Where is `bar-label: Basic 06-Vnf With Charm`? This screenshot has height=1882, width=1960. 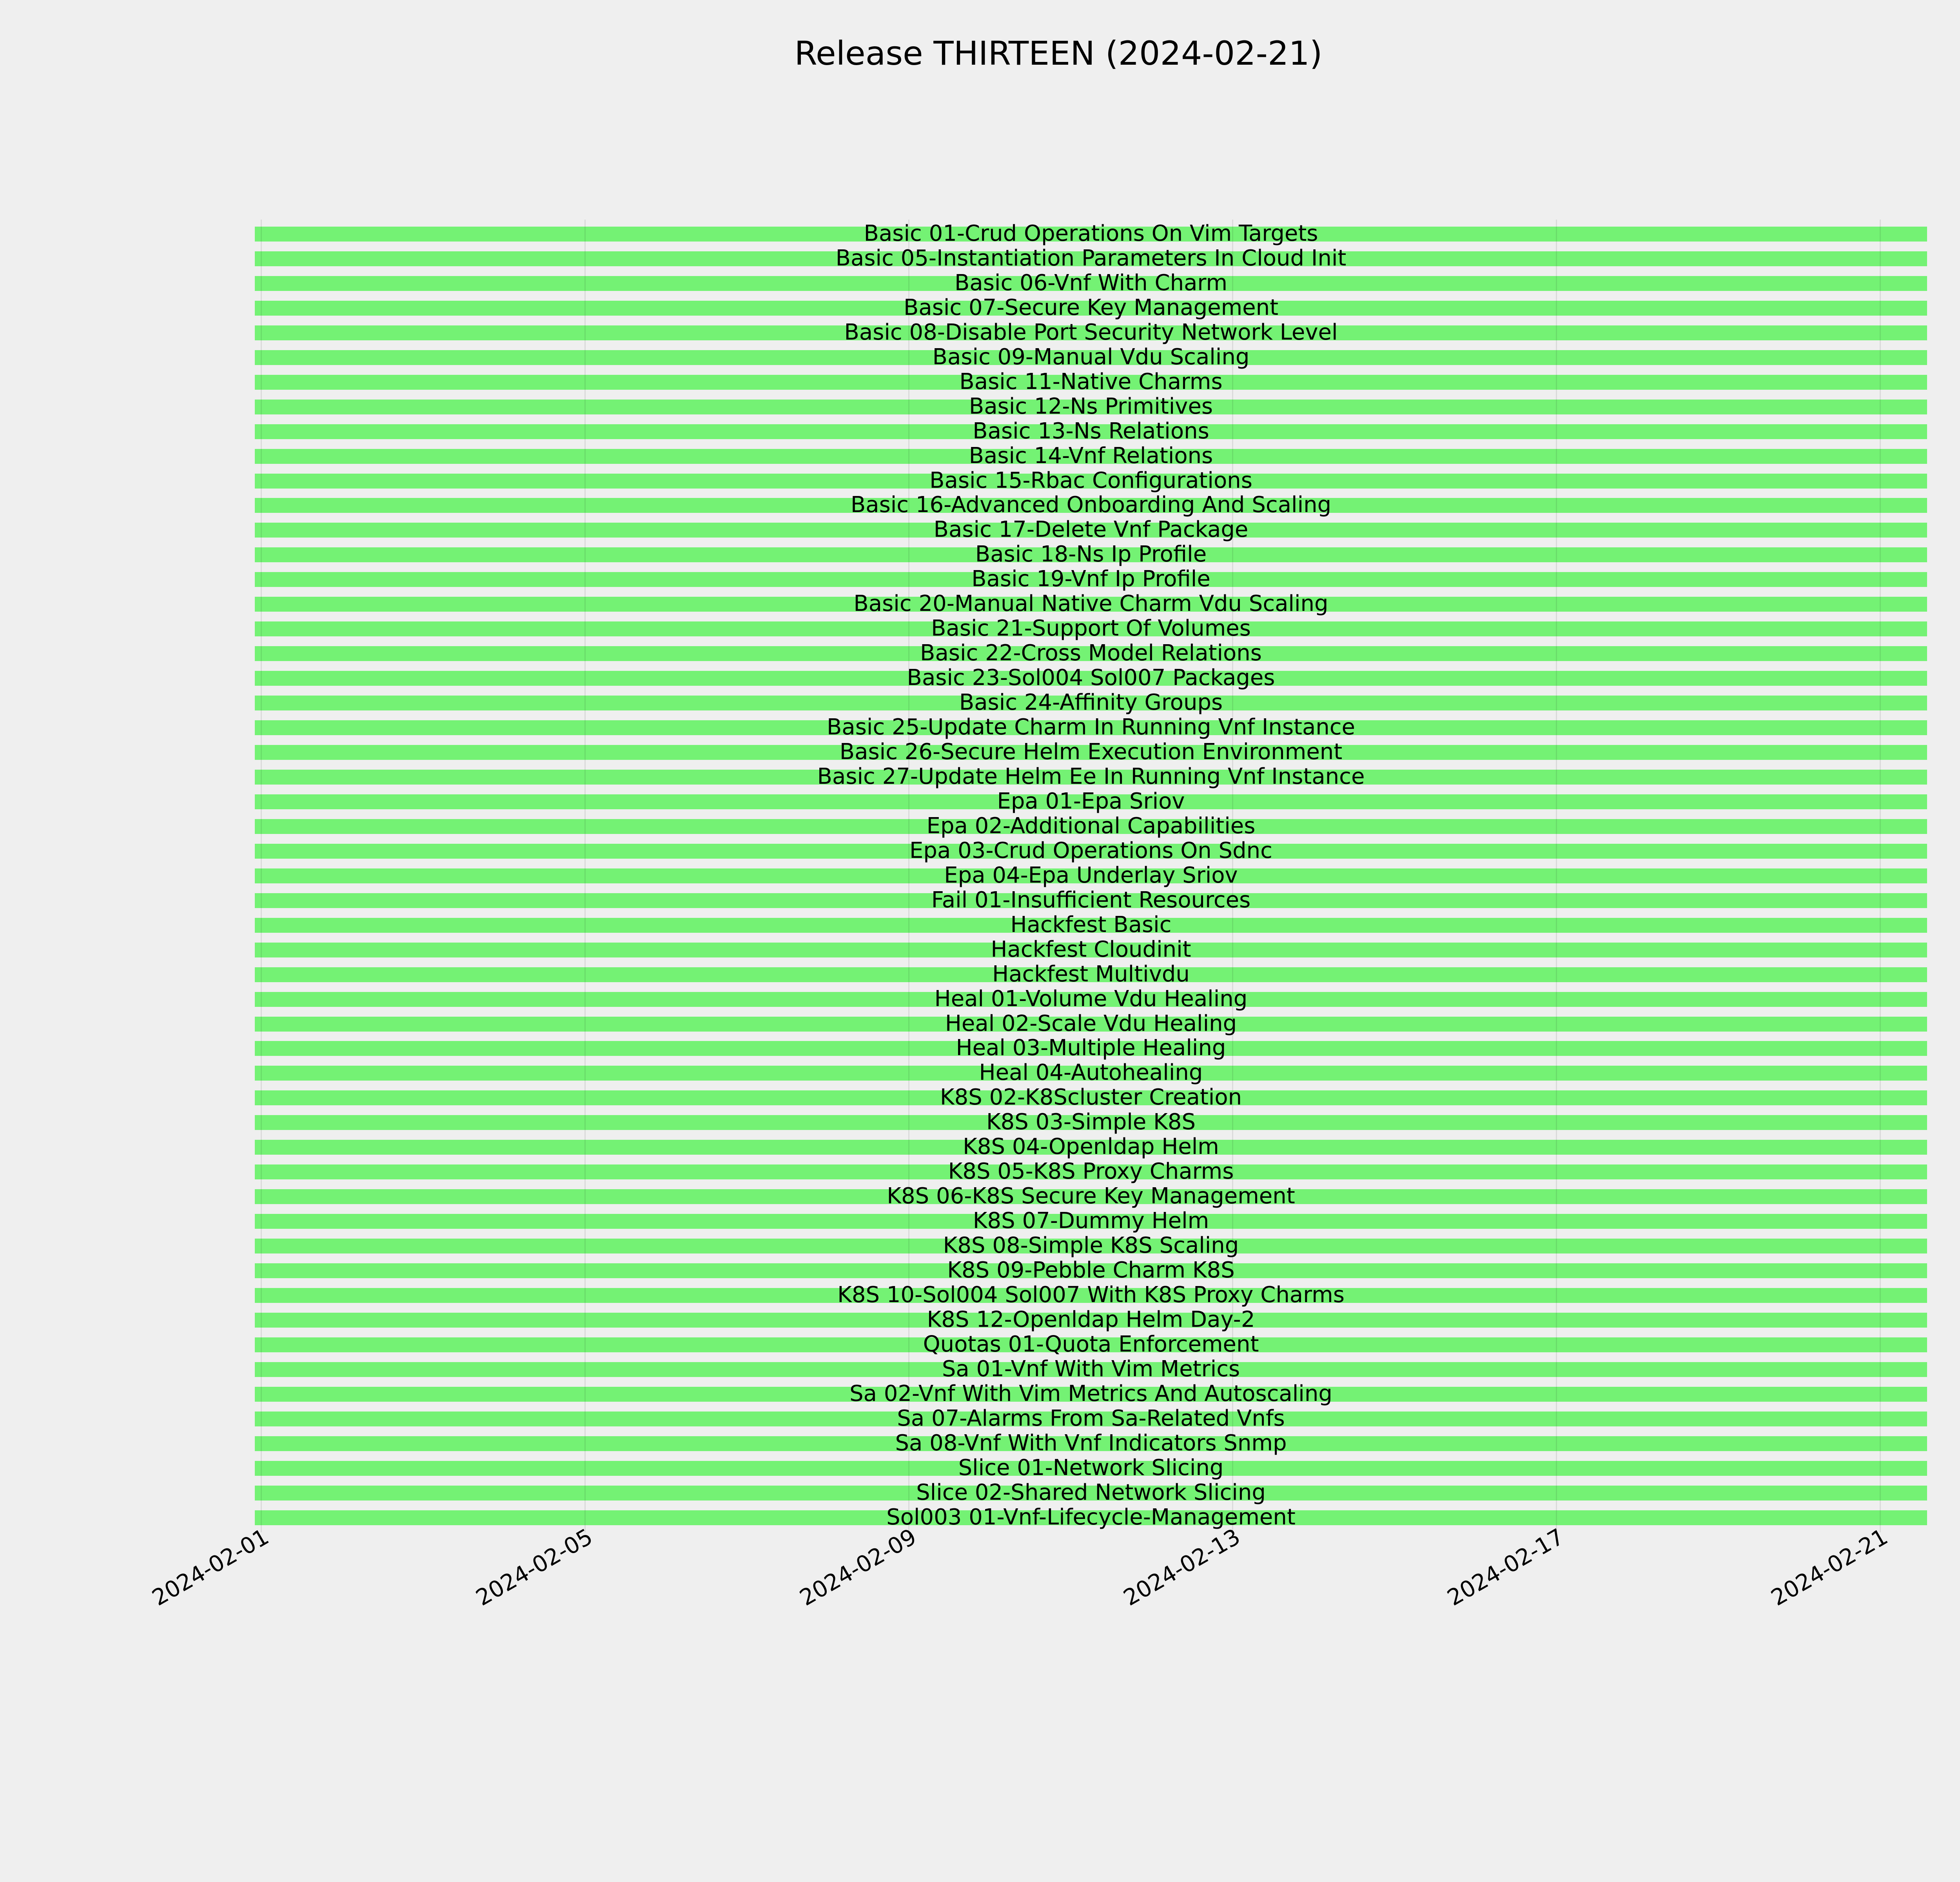
bar-label: Basic 06-Vnf With Charm is located at coordinates (1090, 283).